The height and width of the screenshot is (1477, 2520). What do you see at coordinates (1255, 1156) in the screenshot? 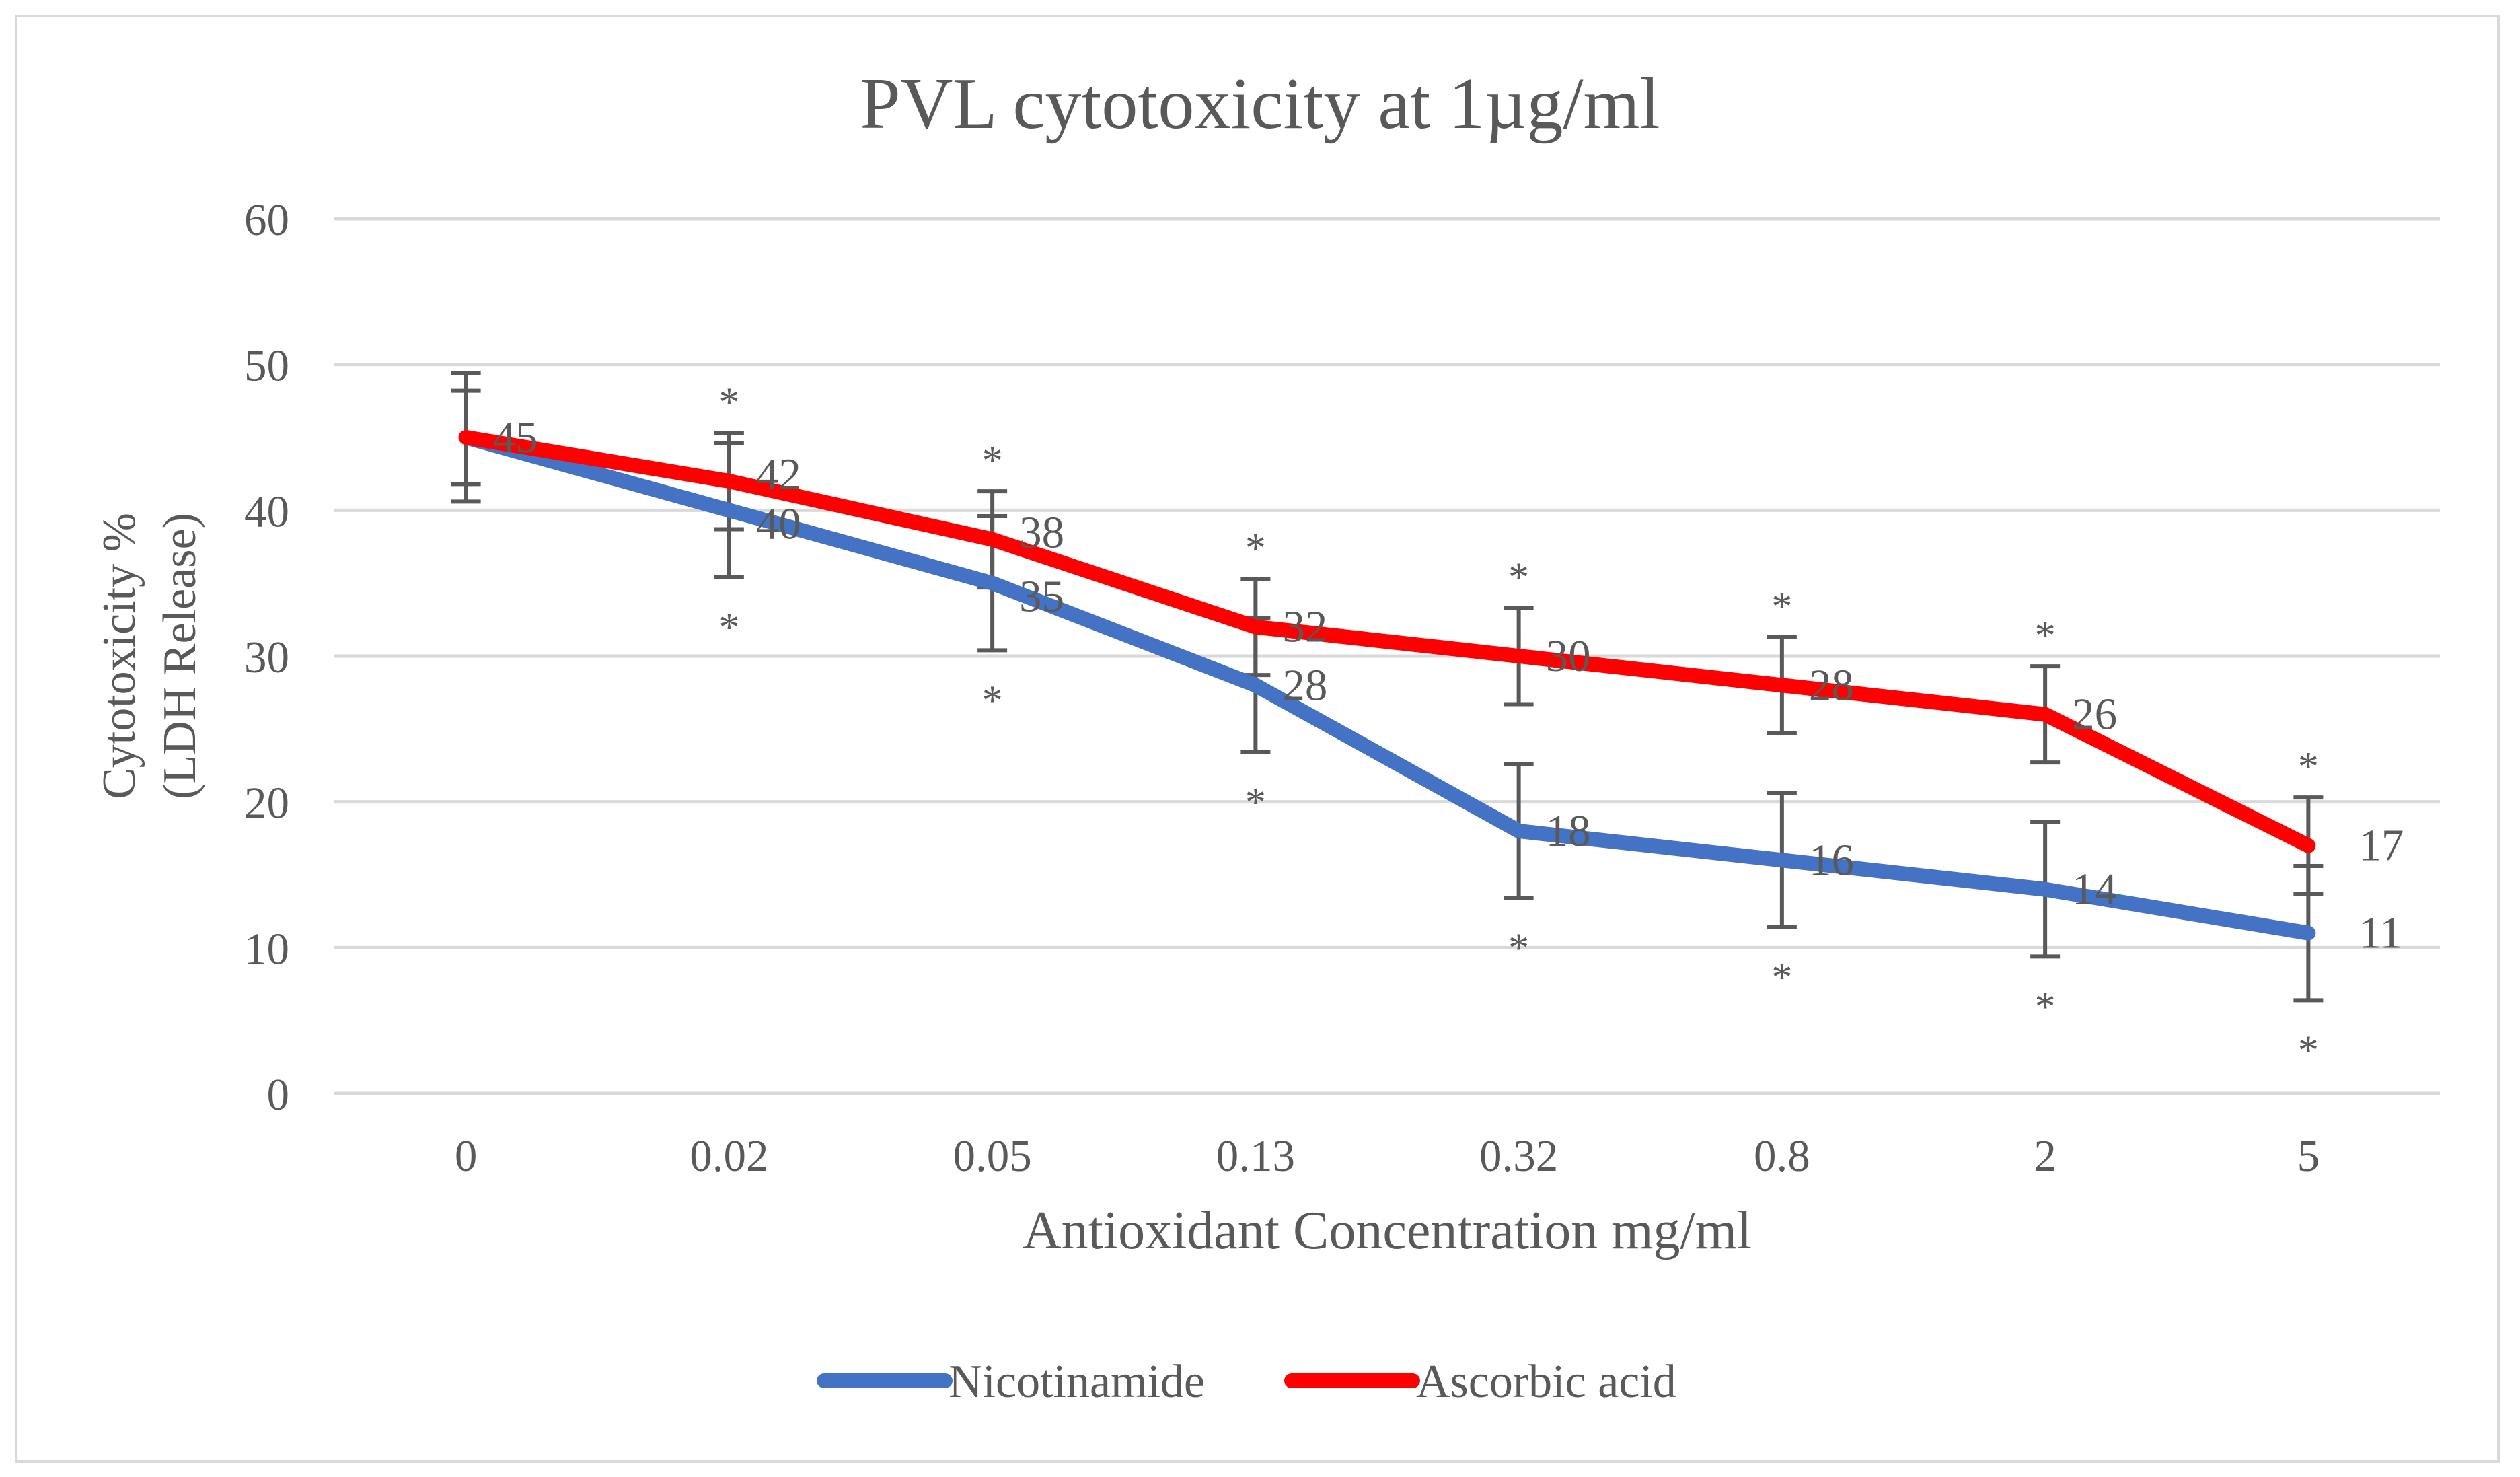
I see `x-tick-label: 0.13` at bounding box center [1255, 1156].